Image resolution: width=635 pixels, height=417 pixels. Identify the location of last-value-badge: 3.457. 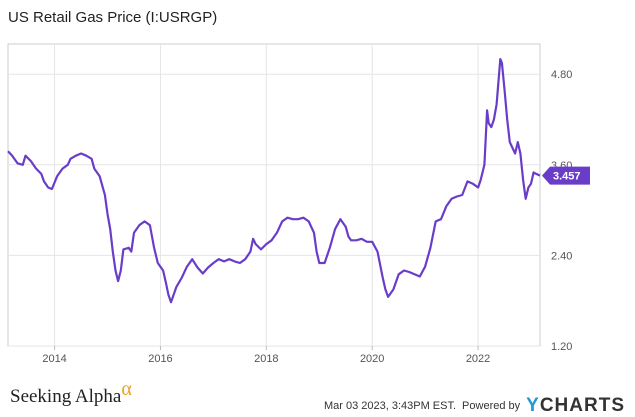
(566, 175).